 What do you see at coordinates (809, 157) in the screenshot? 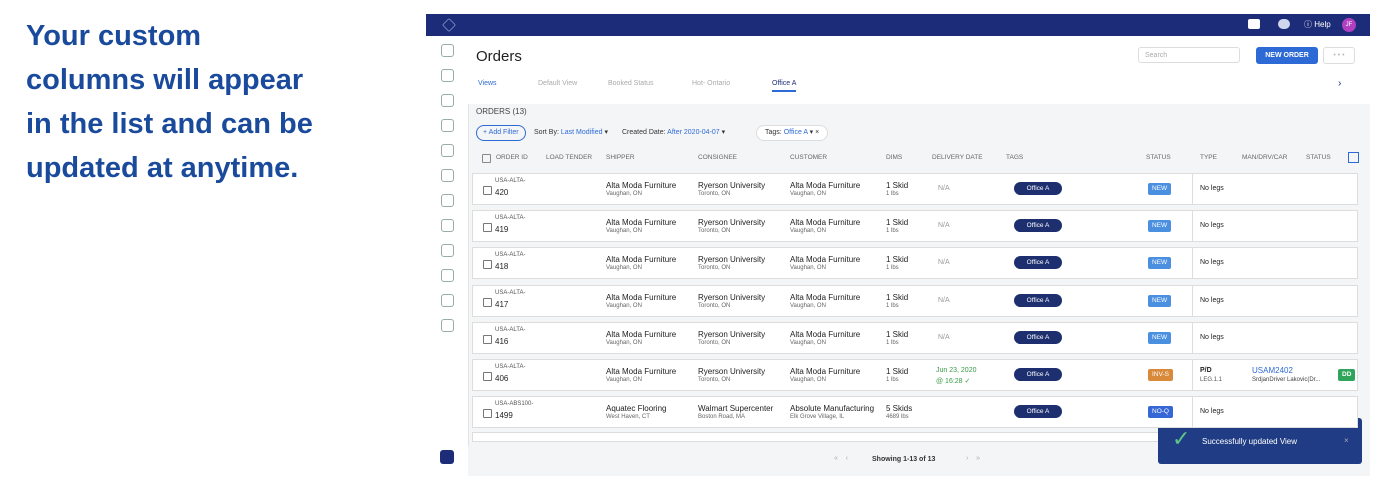
I see `column-header: CUSTOMER` at bounding box center [809, 157].